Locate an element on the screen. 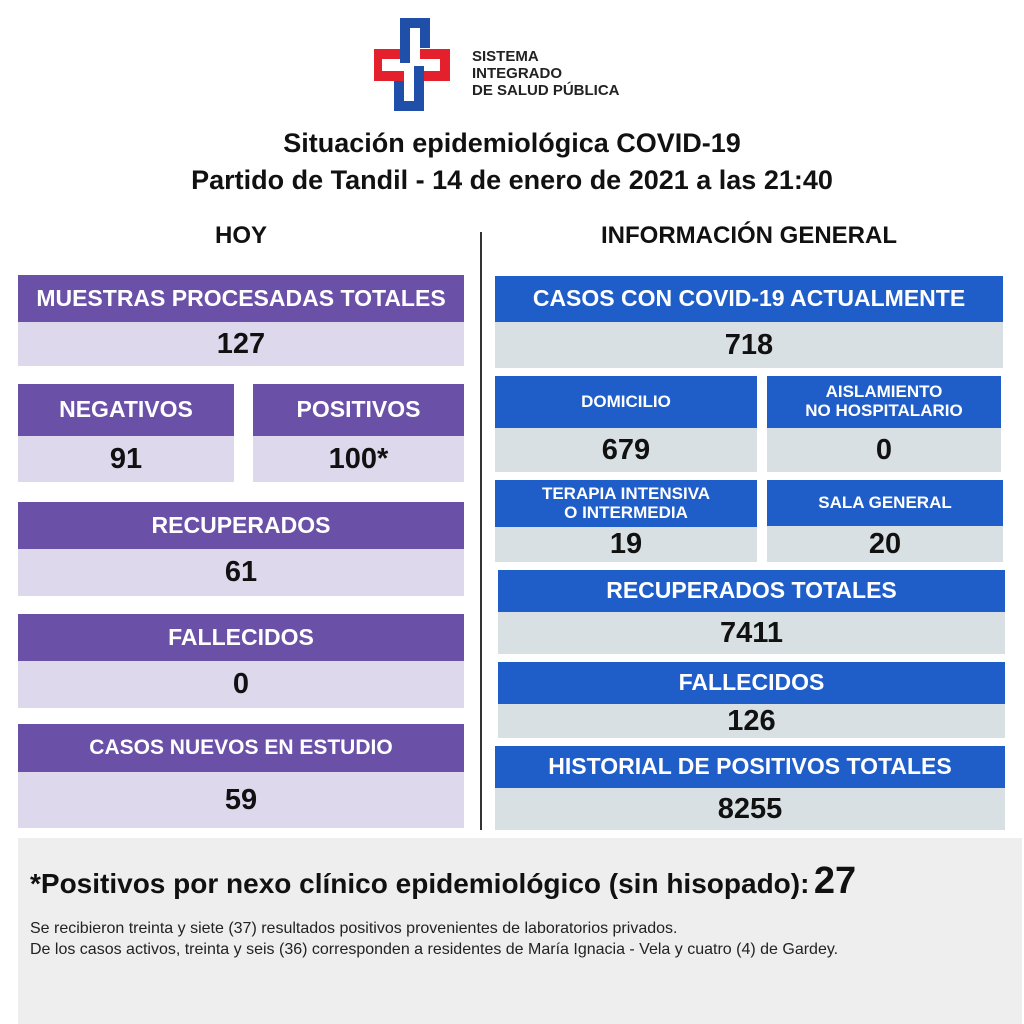 The width and height of the screenshot is (1024, 1024). logo-line2: DE SALUD PÚBLICA is located at coordinates (546, 90).